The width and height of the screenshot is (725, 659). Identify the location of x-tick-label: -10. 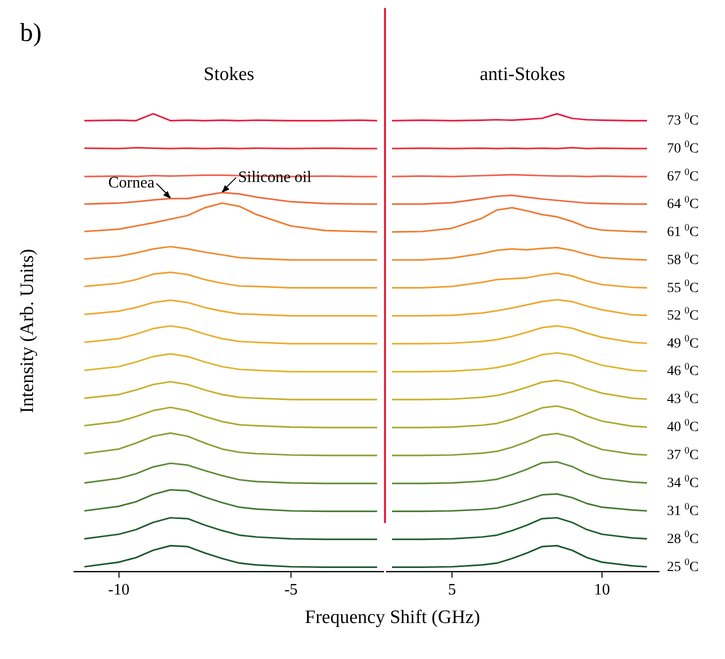
(119, 590).